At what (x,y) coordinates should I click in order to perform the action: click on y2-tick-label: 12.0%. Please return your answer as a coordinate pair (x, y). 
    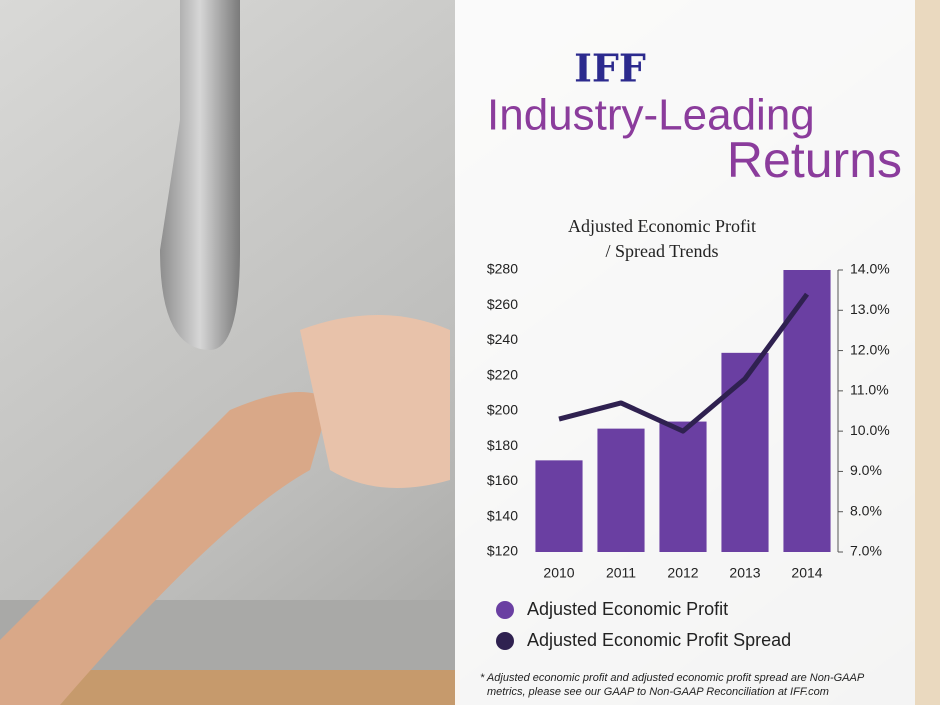
    Looking at the image, I should click on (870, 349).